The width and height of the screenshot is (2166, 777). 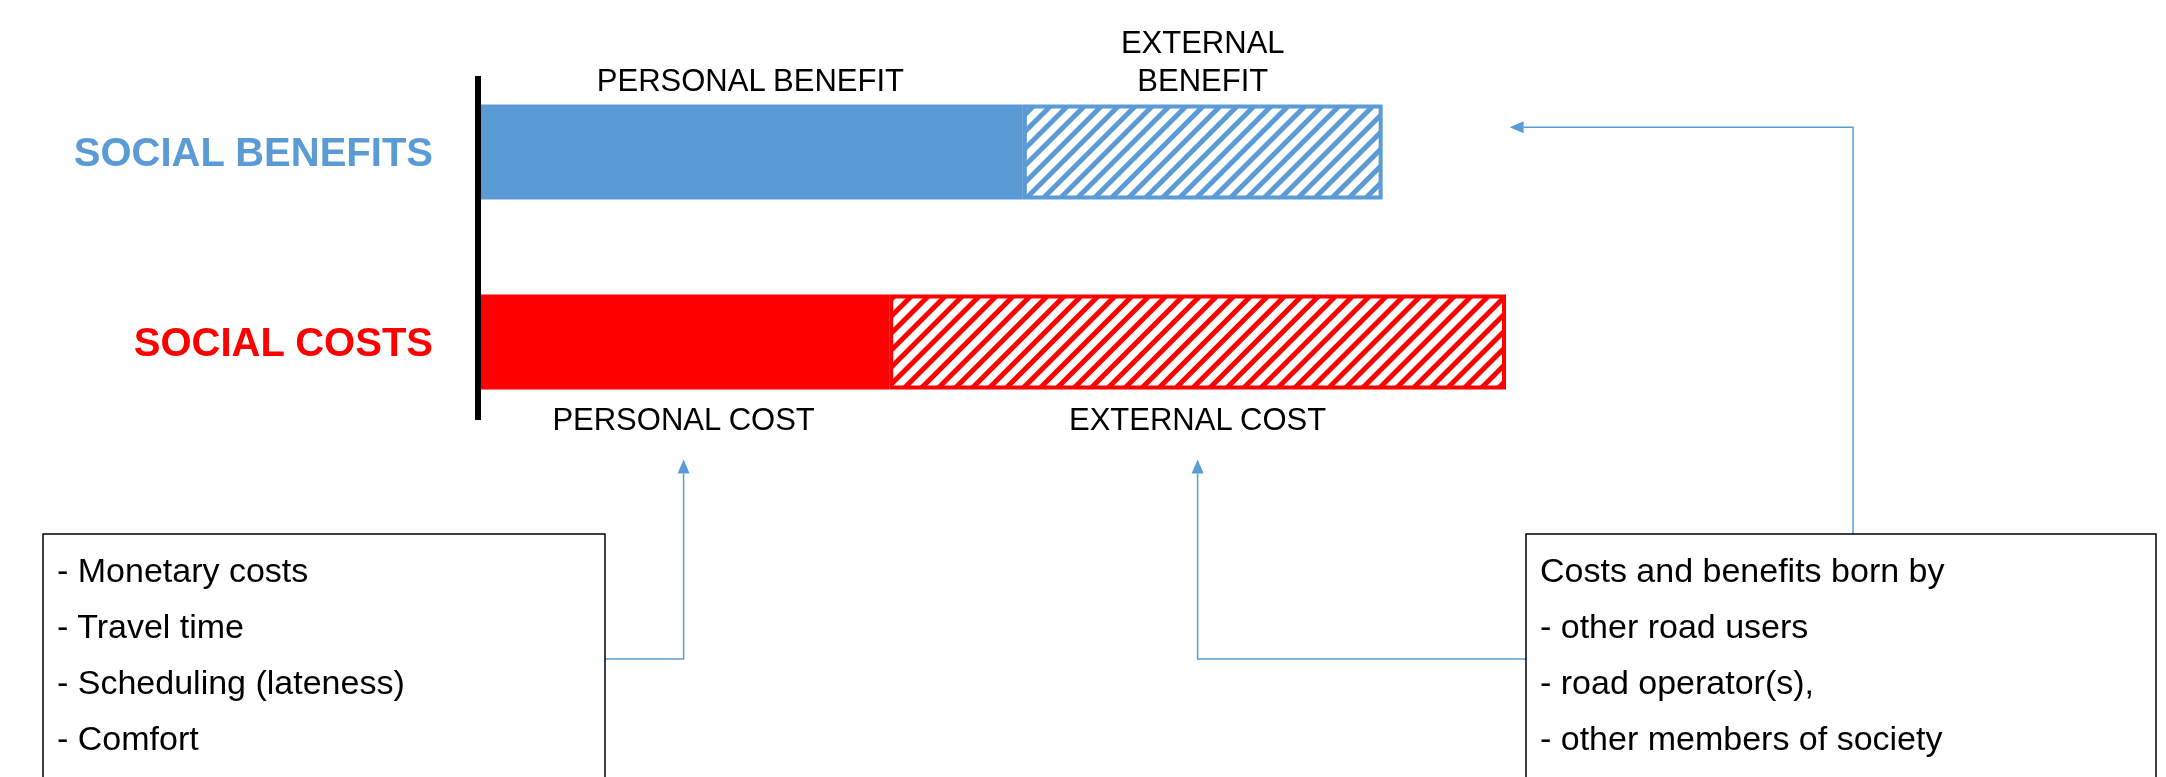 I want to click on annotation: EXTERNAL BENEFIT, so click(x=1202, y=61).